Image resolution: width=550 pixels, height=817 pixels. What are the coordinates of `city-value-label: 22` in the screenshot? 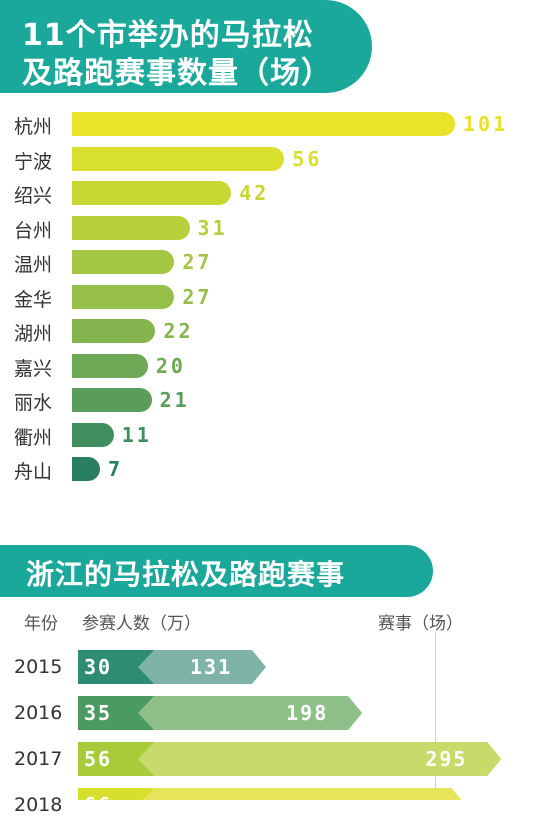 It's located at (178, 331).